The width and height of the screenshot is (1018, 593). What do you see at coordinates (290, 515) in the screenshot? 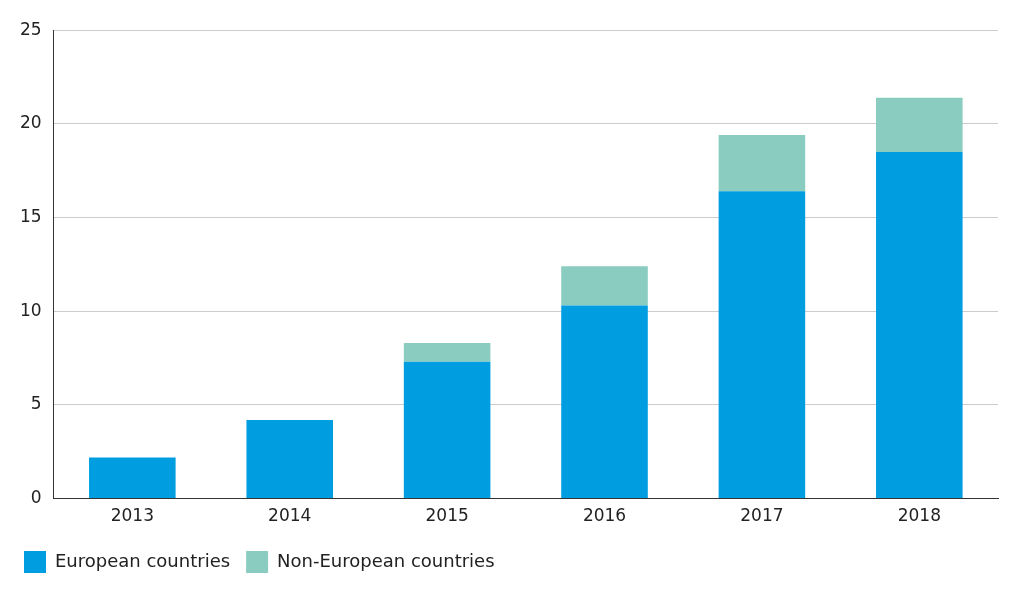
I see `x-tick-label: 2014` at bounding box center [290, 515].